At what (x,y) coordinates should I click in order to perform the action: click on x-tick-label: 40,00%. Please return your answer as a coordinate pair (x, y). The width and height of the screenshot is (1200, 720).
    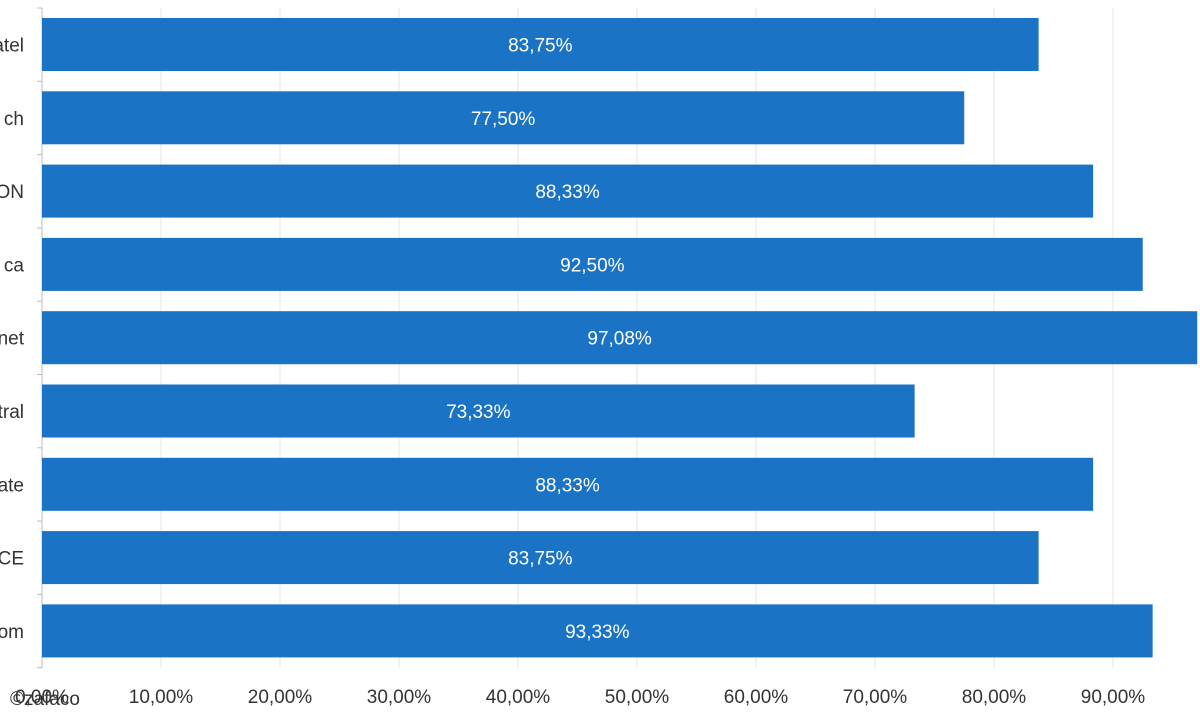
    Looking at the image, I should click on (518, 697).